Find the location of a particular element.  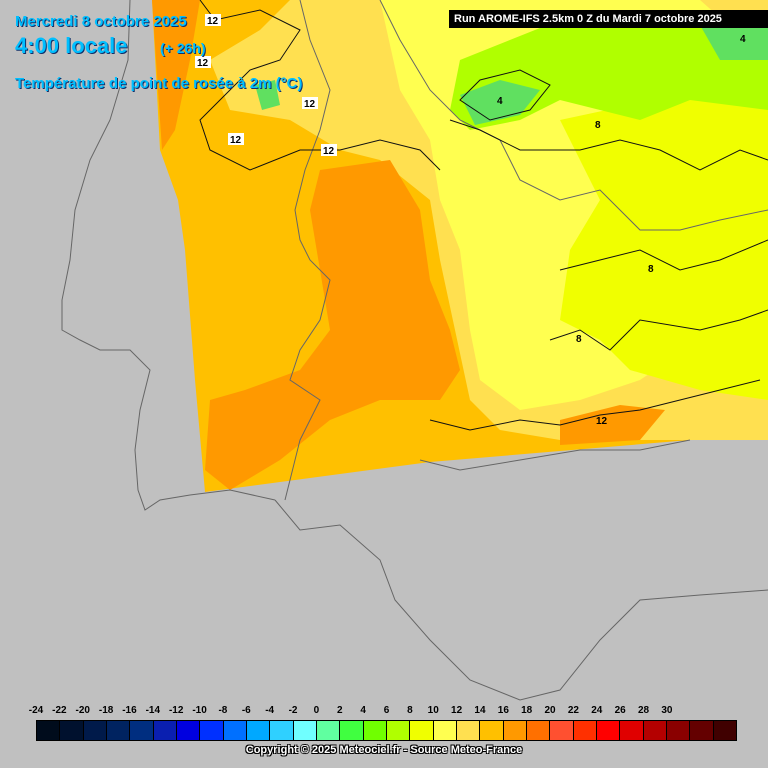

legend-tick-label: 30 is located at coordinates (667, 710).